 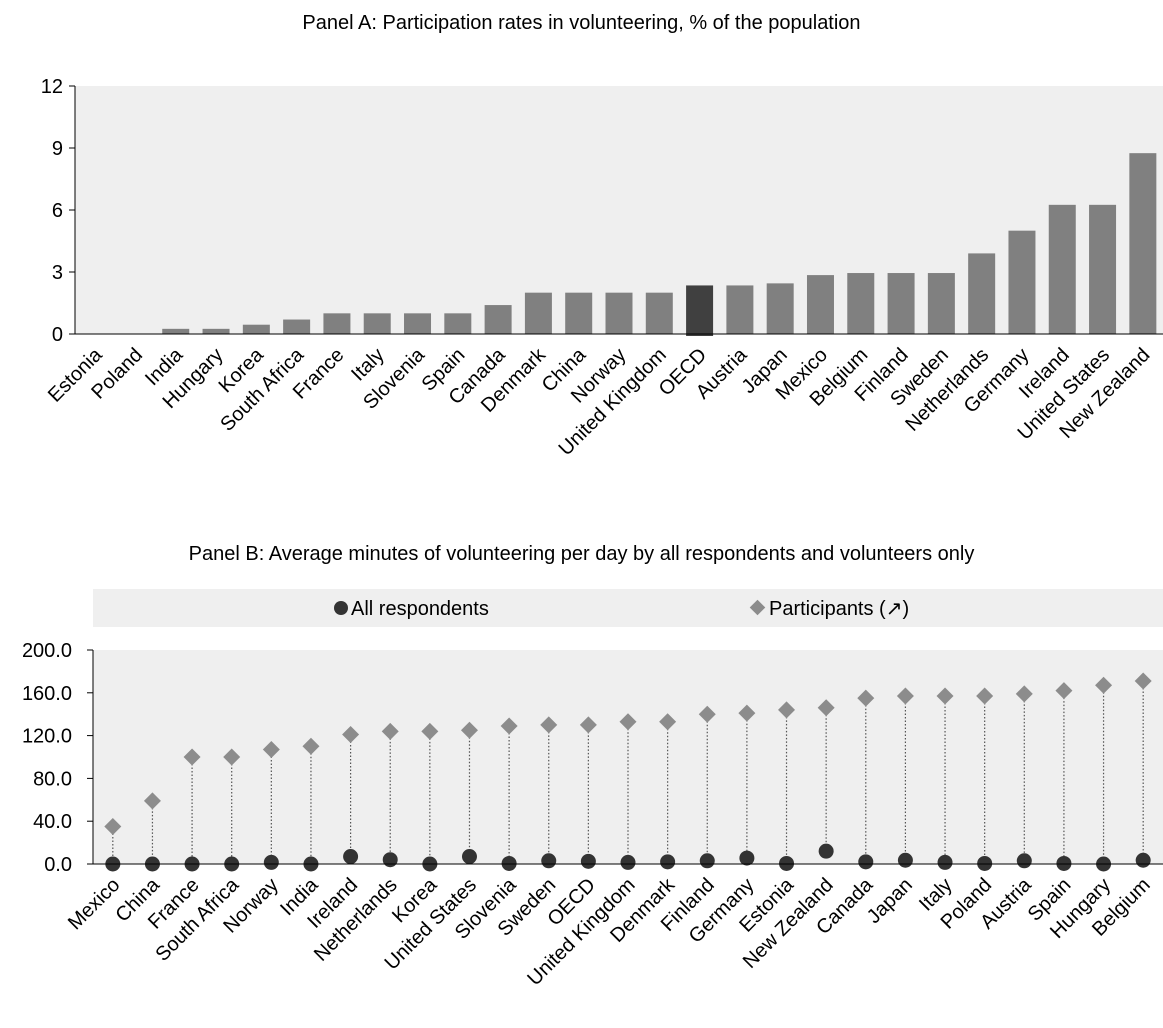 I want to click on panel-b-ytick-label: 200.0, so click(x=47, y=651).